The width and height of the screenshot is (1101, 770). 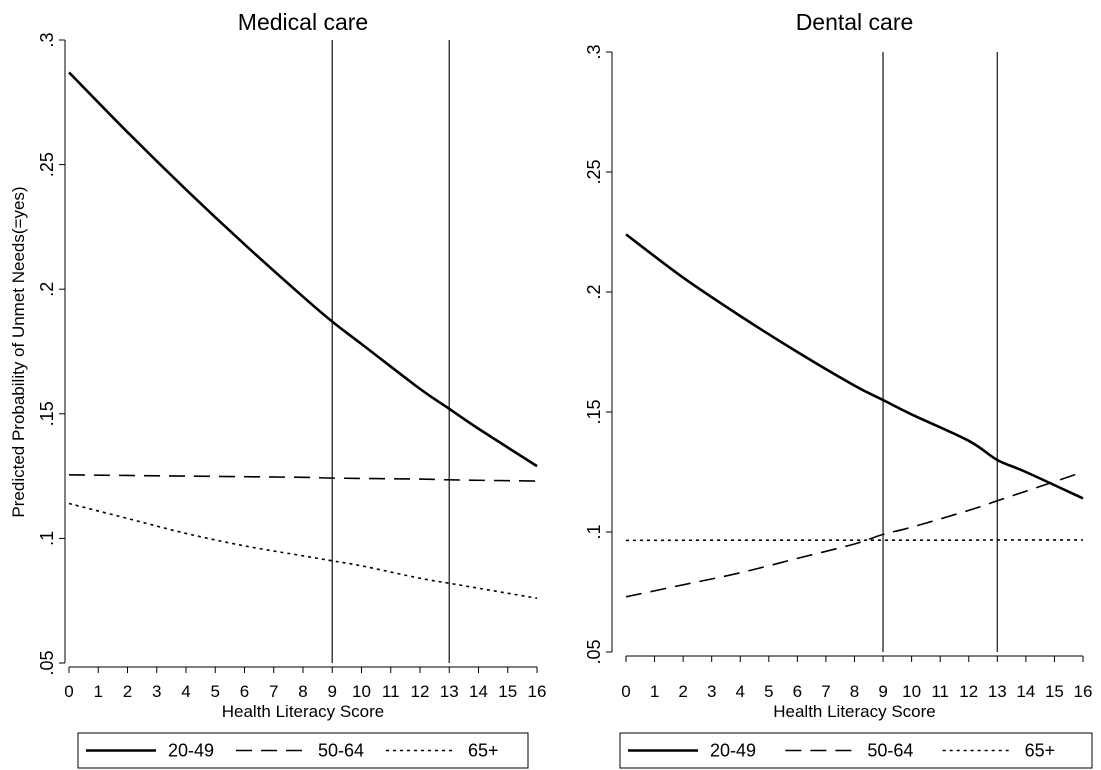 I want to click on chart-title: Dental care, so click(x=855, y=22).